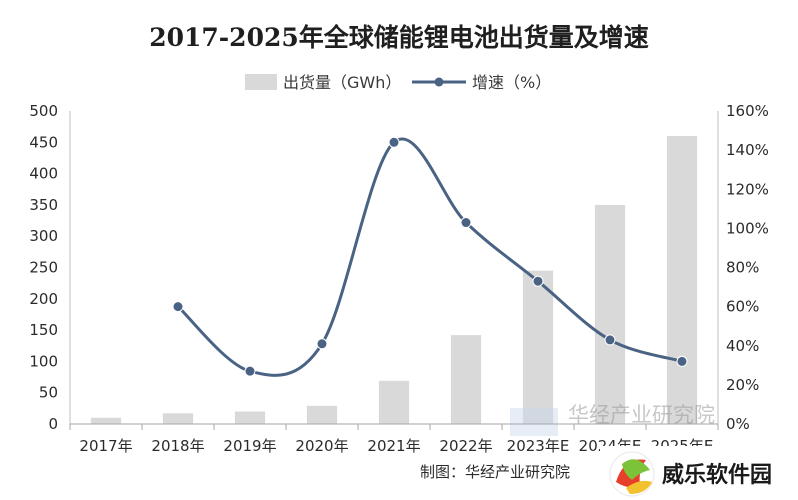 This screenshot has width=798, height=500. I want to click on left-y-axis: 0 50 100 150 200 250 300 350 400 450 500, so click(50, 267).